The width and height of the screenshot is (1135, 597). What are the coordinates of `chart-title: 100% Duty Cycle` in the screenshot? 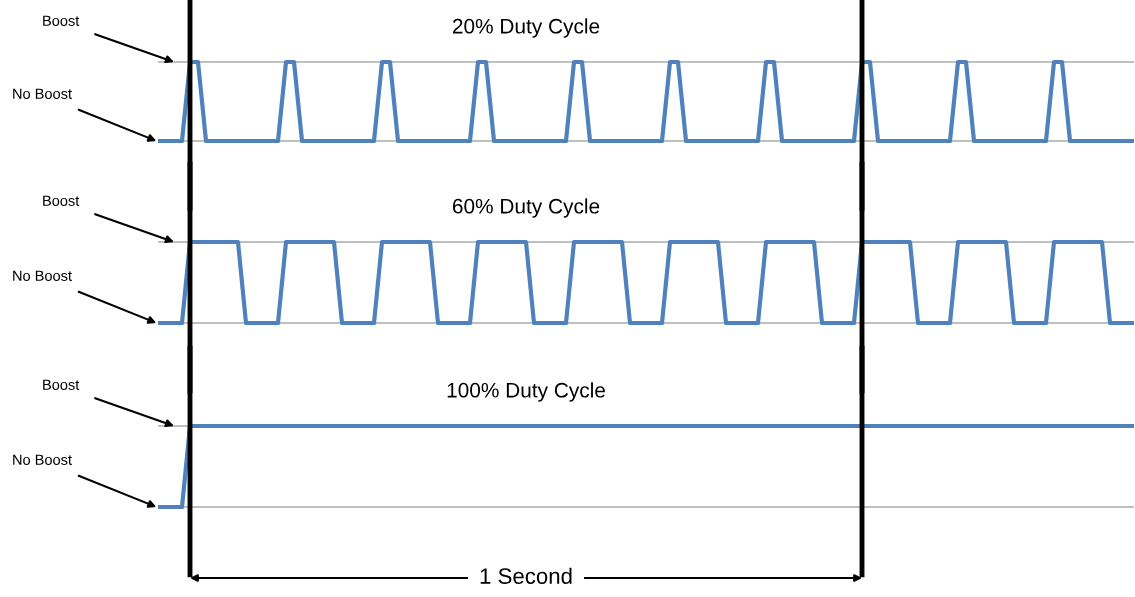 It's located at (526, 392).